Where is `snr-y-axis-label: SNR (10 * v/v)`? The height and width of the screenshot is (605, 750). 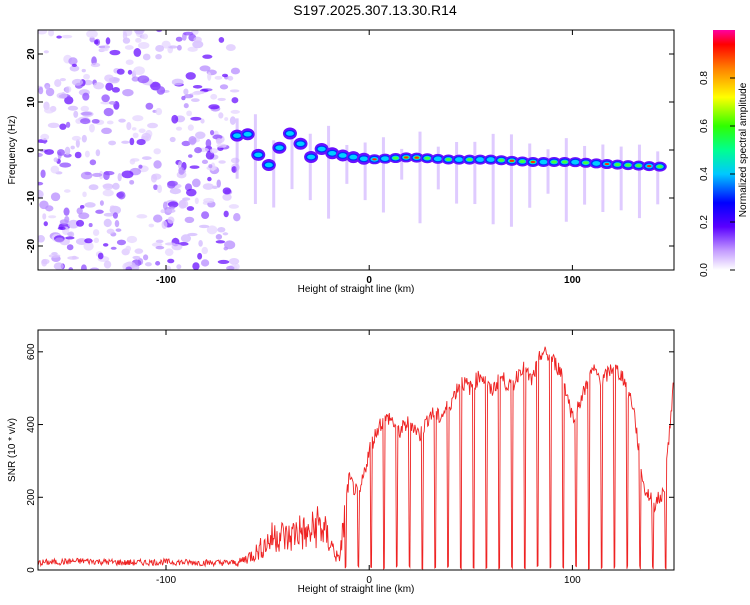 snr-y-axis-label: SNR (10 * v/v) is located at coordinates (12, 450).